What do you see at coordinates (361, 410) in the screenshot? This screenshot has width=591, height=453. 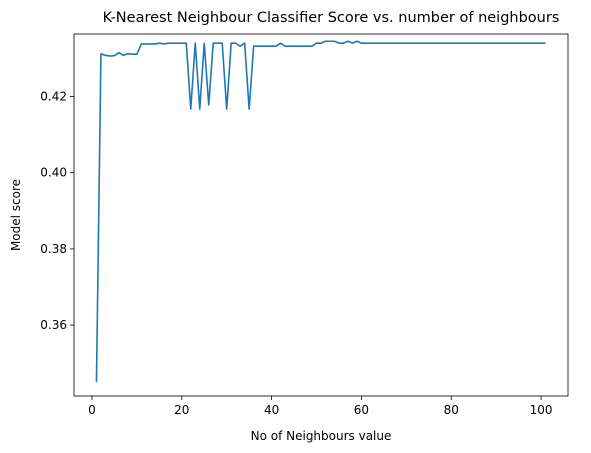 I see `x-tick-label: 60` at bounding box center [361, 410].